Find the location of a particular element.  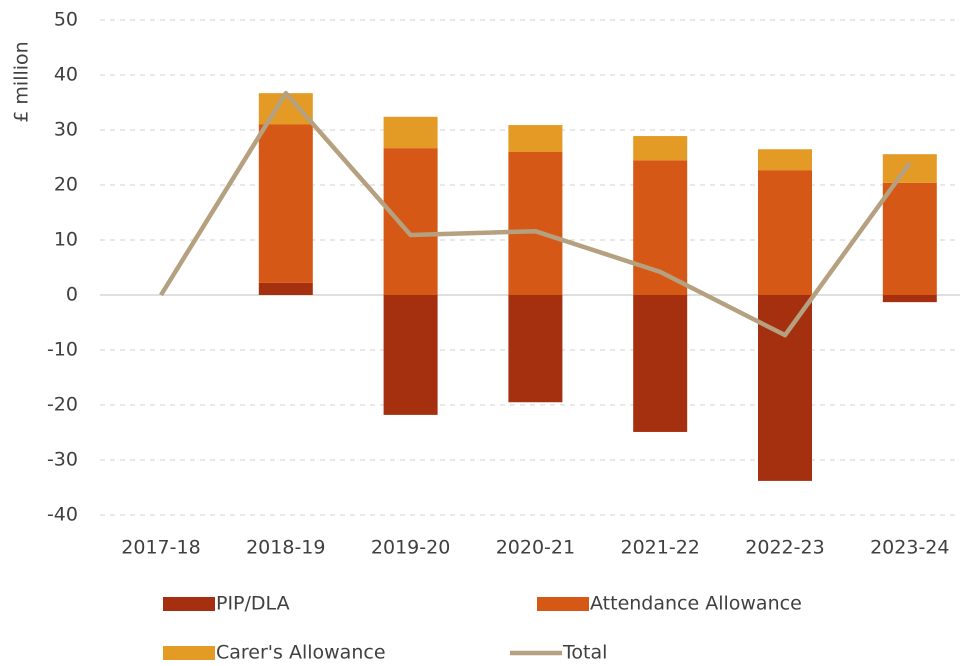

legend-label: PIP/DLA is located at coordinates (253, 604).